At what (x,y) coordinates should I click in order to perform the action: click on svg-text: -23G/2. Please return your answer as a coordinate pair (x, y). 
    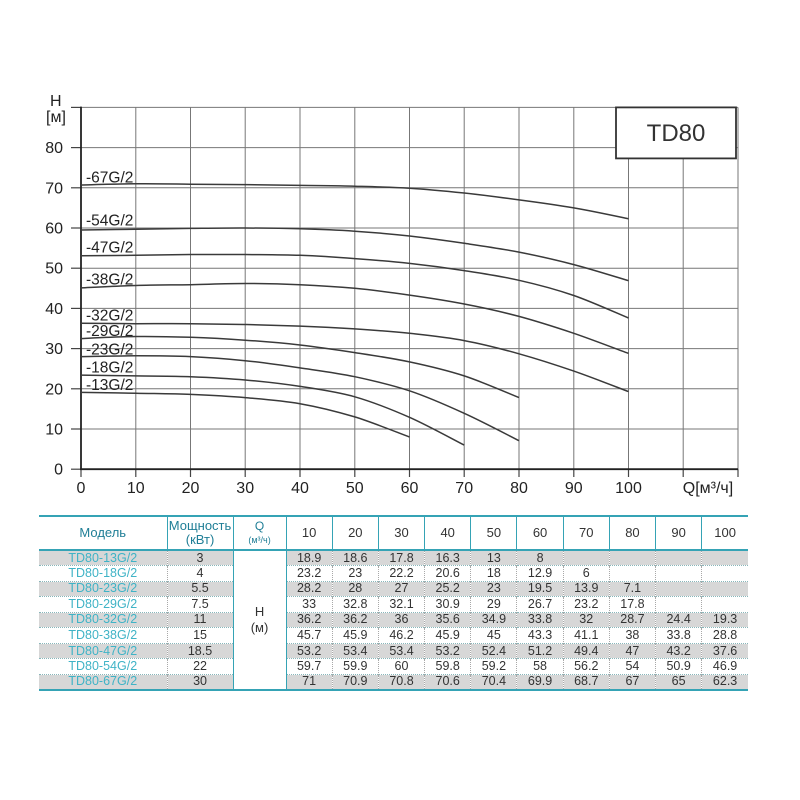
    Looking at the image, I should click on (109, 350).